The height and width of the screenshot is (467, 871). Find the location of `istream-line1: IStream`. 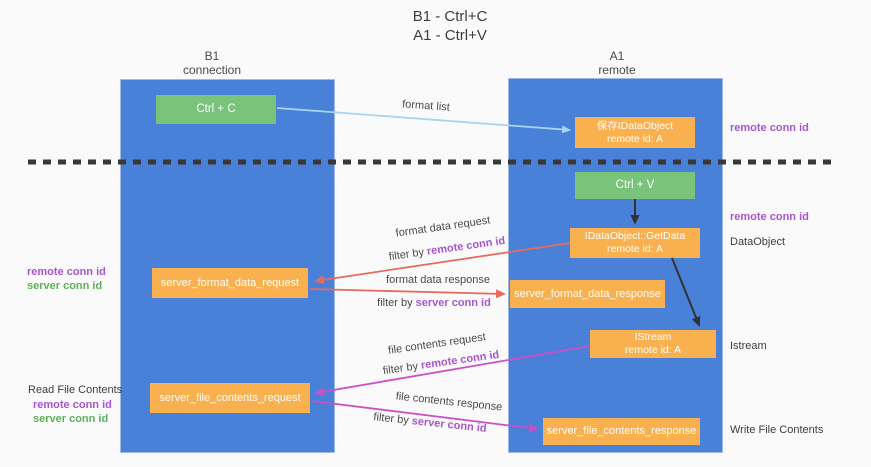

istream-line1: IStream is located at coordinates (653, 337).